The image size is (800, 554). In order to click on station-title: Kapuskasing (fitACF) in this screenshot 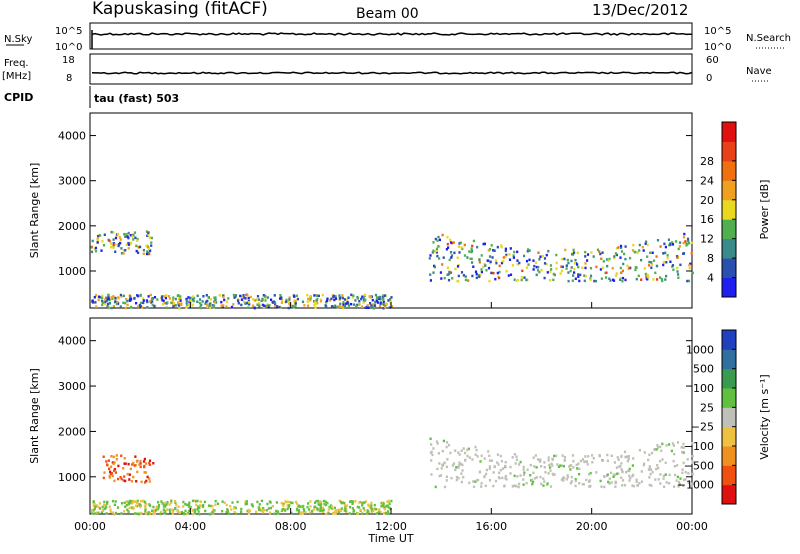, I will do `click(180, 9)`.